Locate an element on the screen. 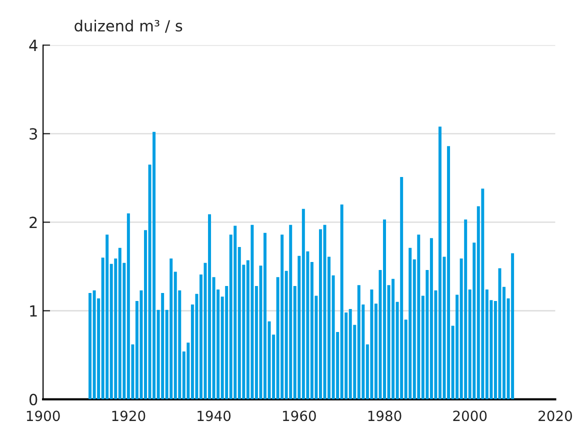 The height and width of the screenshot is (434, 582). y-tick-label: 3 is located at coordinates (33, 134).